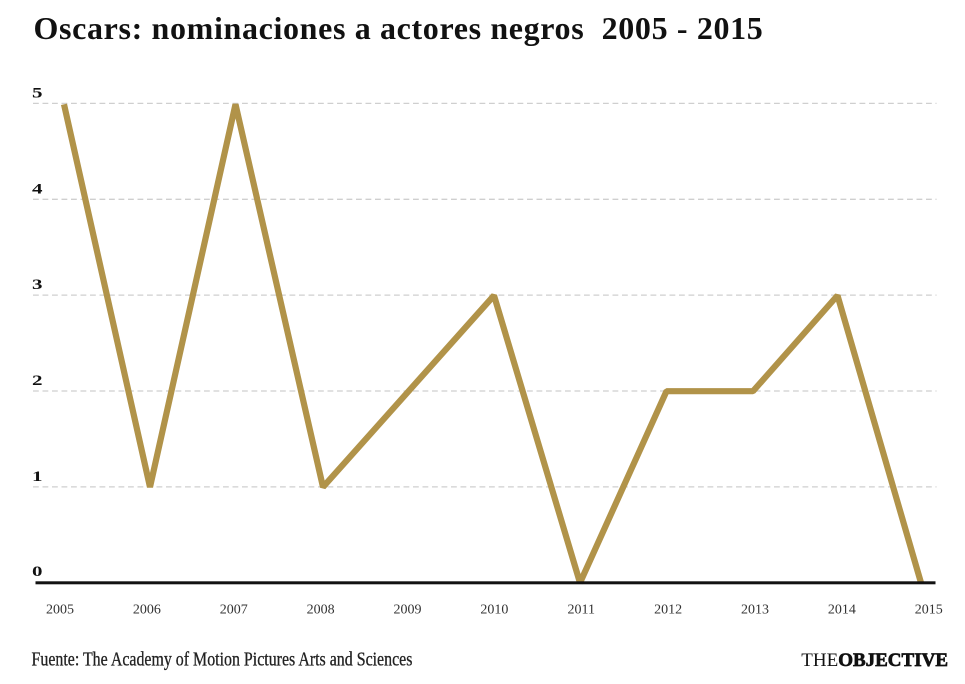 The height and width of the screenshot is (684, 965). Describe the element at coordinates (842, 610) in the screenshot. I see `svg-text: 2014` at that location.